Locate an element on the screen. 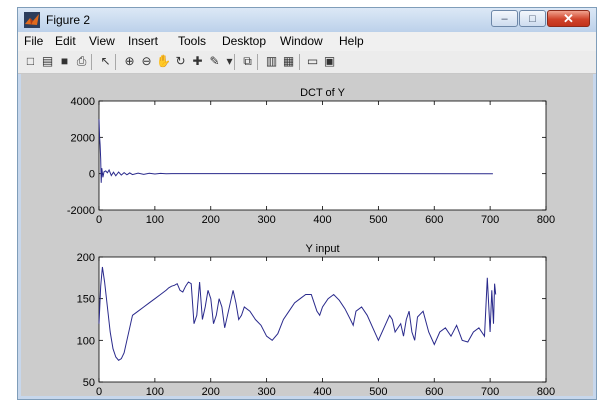  pan-hand-icon: ✋ is located at coordinates (163, 61).